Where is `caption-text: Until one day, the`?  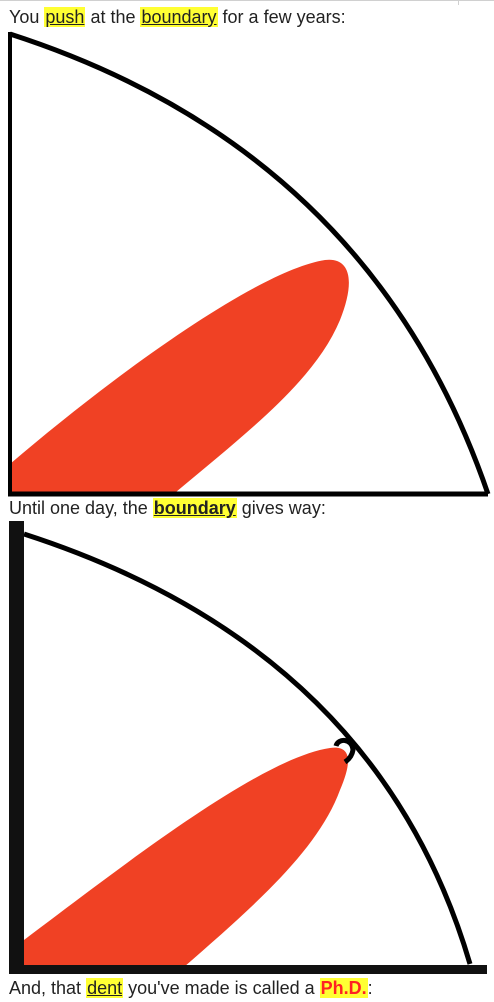 caption-text: Until one day, the is located at coordinates (81, 508).